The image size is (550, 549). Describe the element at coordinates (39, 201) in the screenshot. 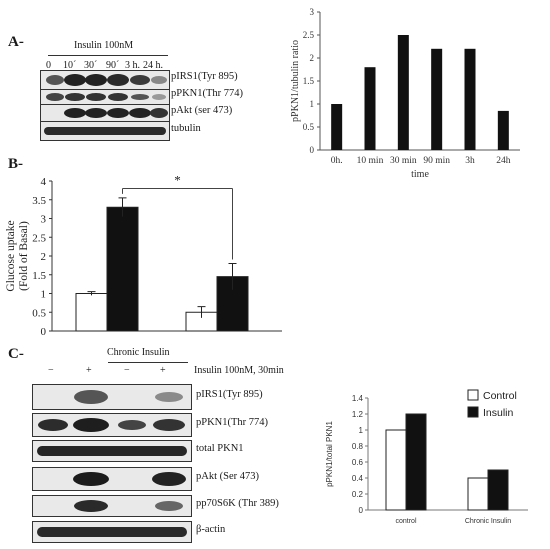

I see `chart-b-ytick-label: 3.5` at that location.